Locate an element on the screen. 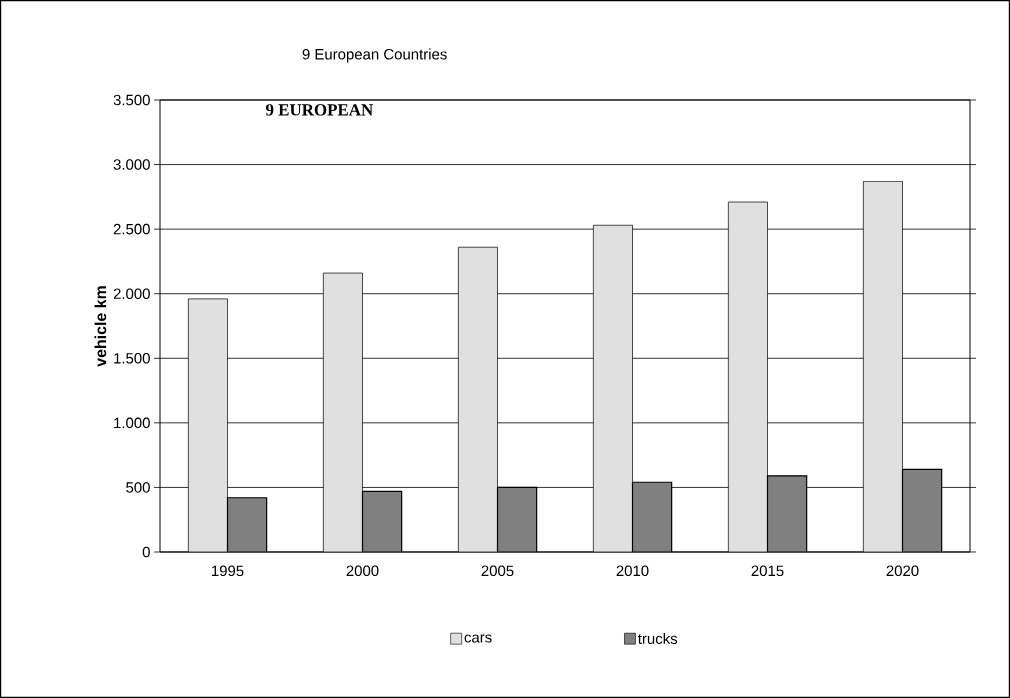 This screenshot has height=698, width=1010. y-tick-label: 1.000 is located at coordinates (132, 423).